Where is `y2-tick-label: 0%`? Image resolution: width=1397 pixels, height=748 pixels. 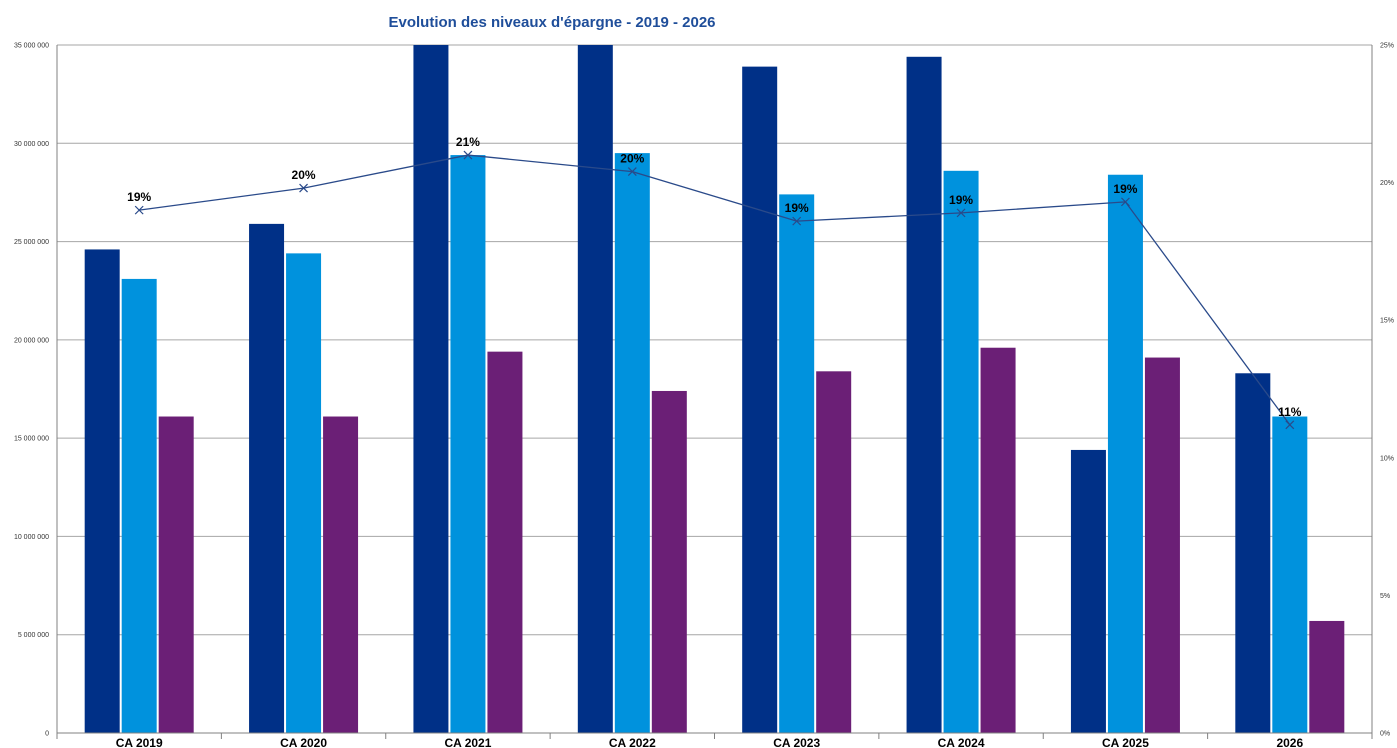
y2-tick-label: 0% is located at coordinates (1385, 734).